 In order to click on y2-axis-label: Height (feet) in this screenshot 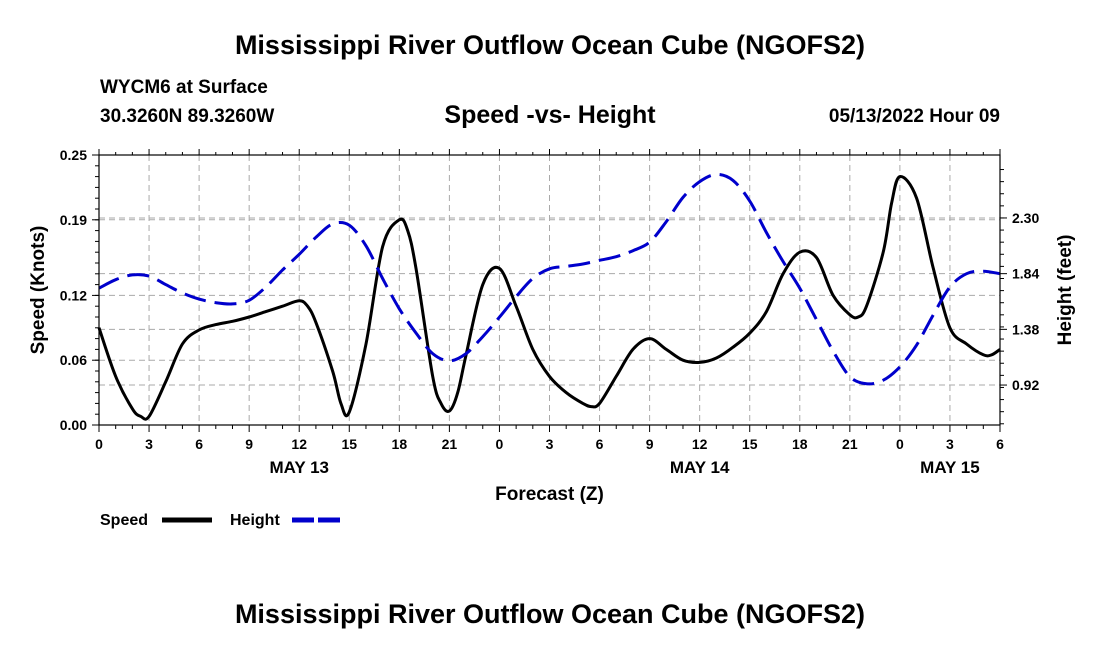, I will do `click(1065, 290)`.